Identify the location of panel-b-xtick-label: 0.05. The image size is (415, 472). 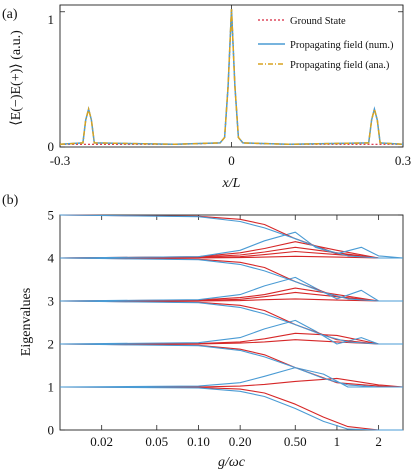
(156, 441).